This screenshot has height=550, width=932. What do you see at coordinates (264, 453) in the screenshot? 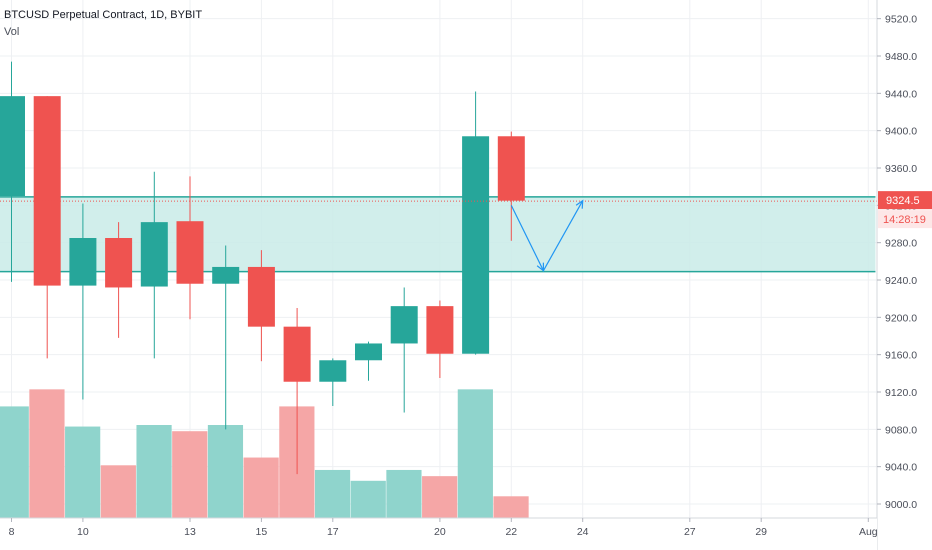
I see `volume-bars` at bounding box center [264, 453].